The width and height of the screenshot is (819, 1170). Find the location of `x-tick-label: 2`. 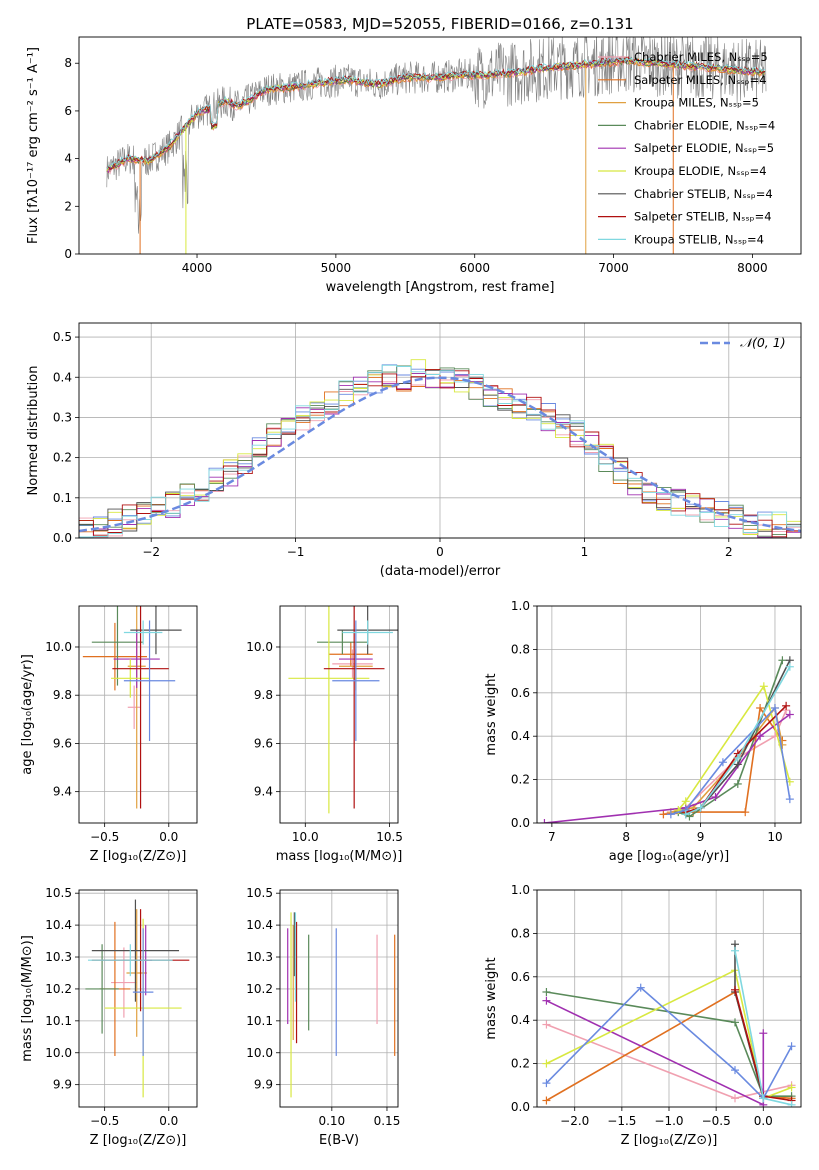

x-tick-label: 2 is located at coordinates (729, 552).